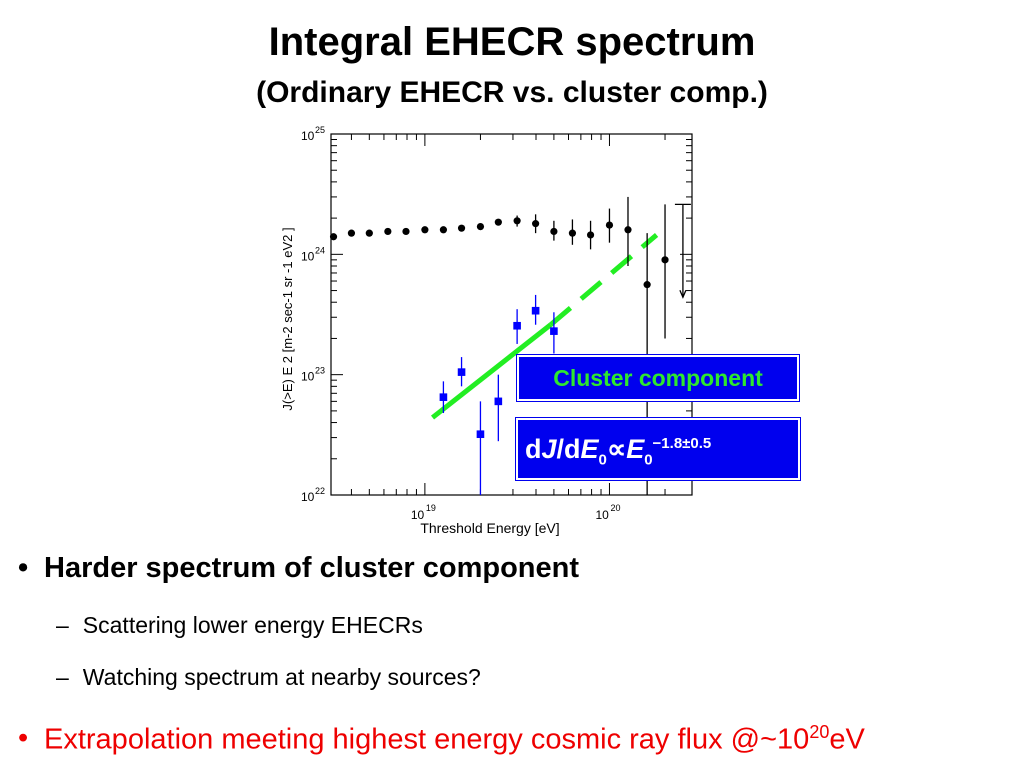  Describe the element at coordinates (320, 250) in the screenshot. I see `y-tick-exponent: 24` at that location.